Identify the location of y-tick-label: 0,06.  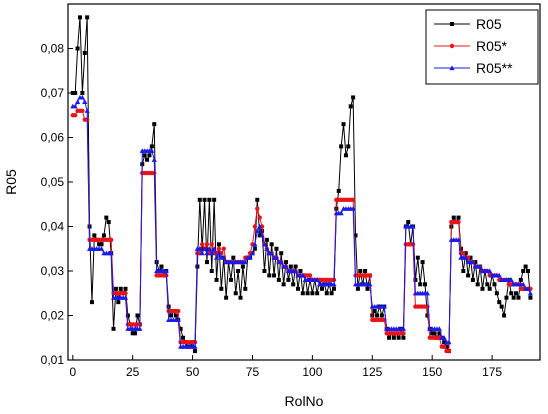
(53, 138).